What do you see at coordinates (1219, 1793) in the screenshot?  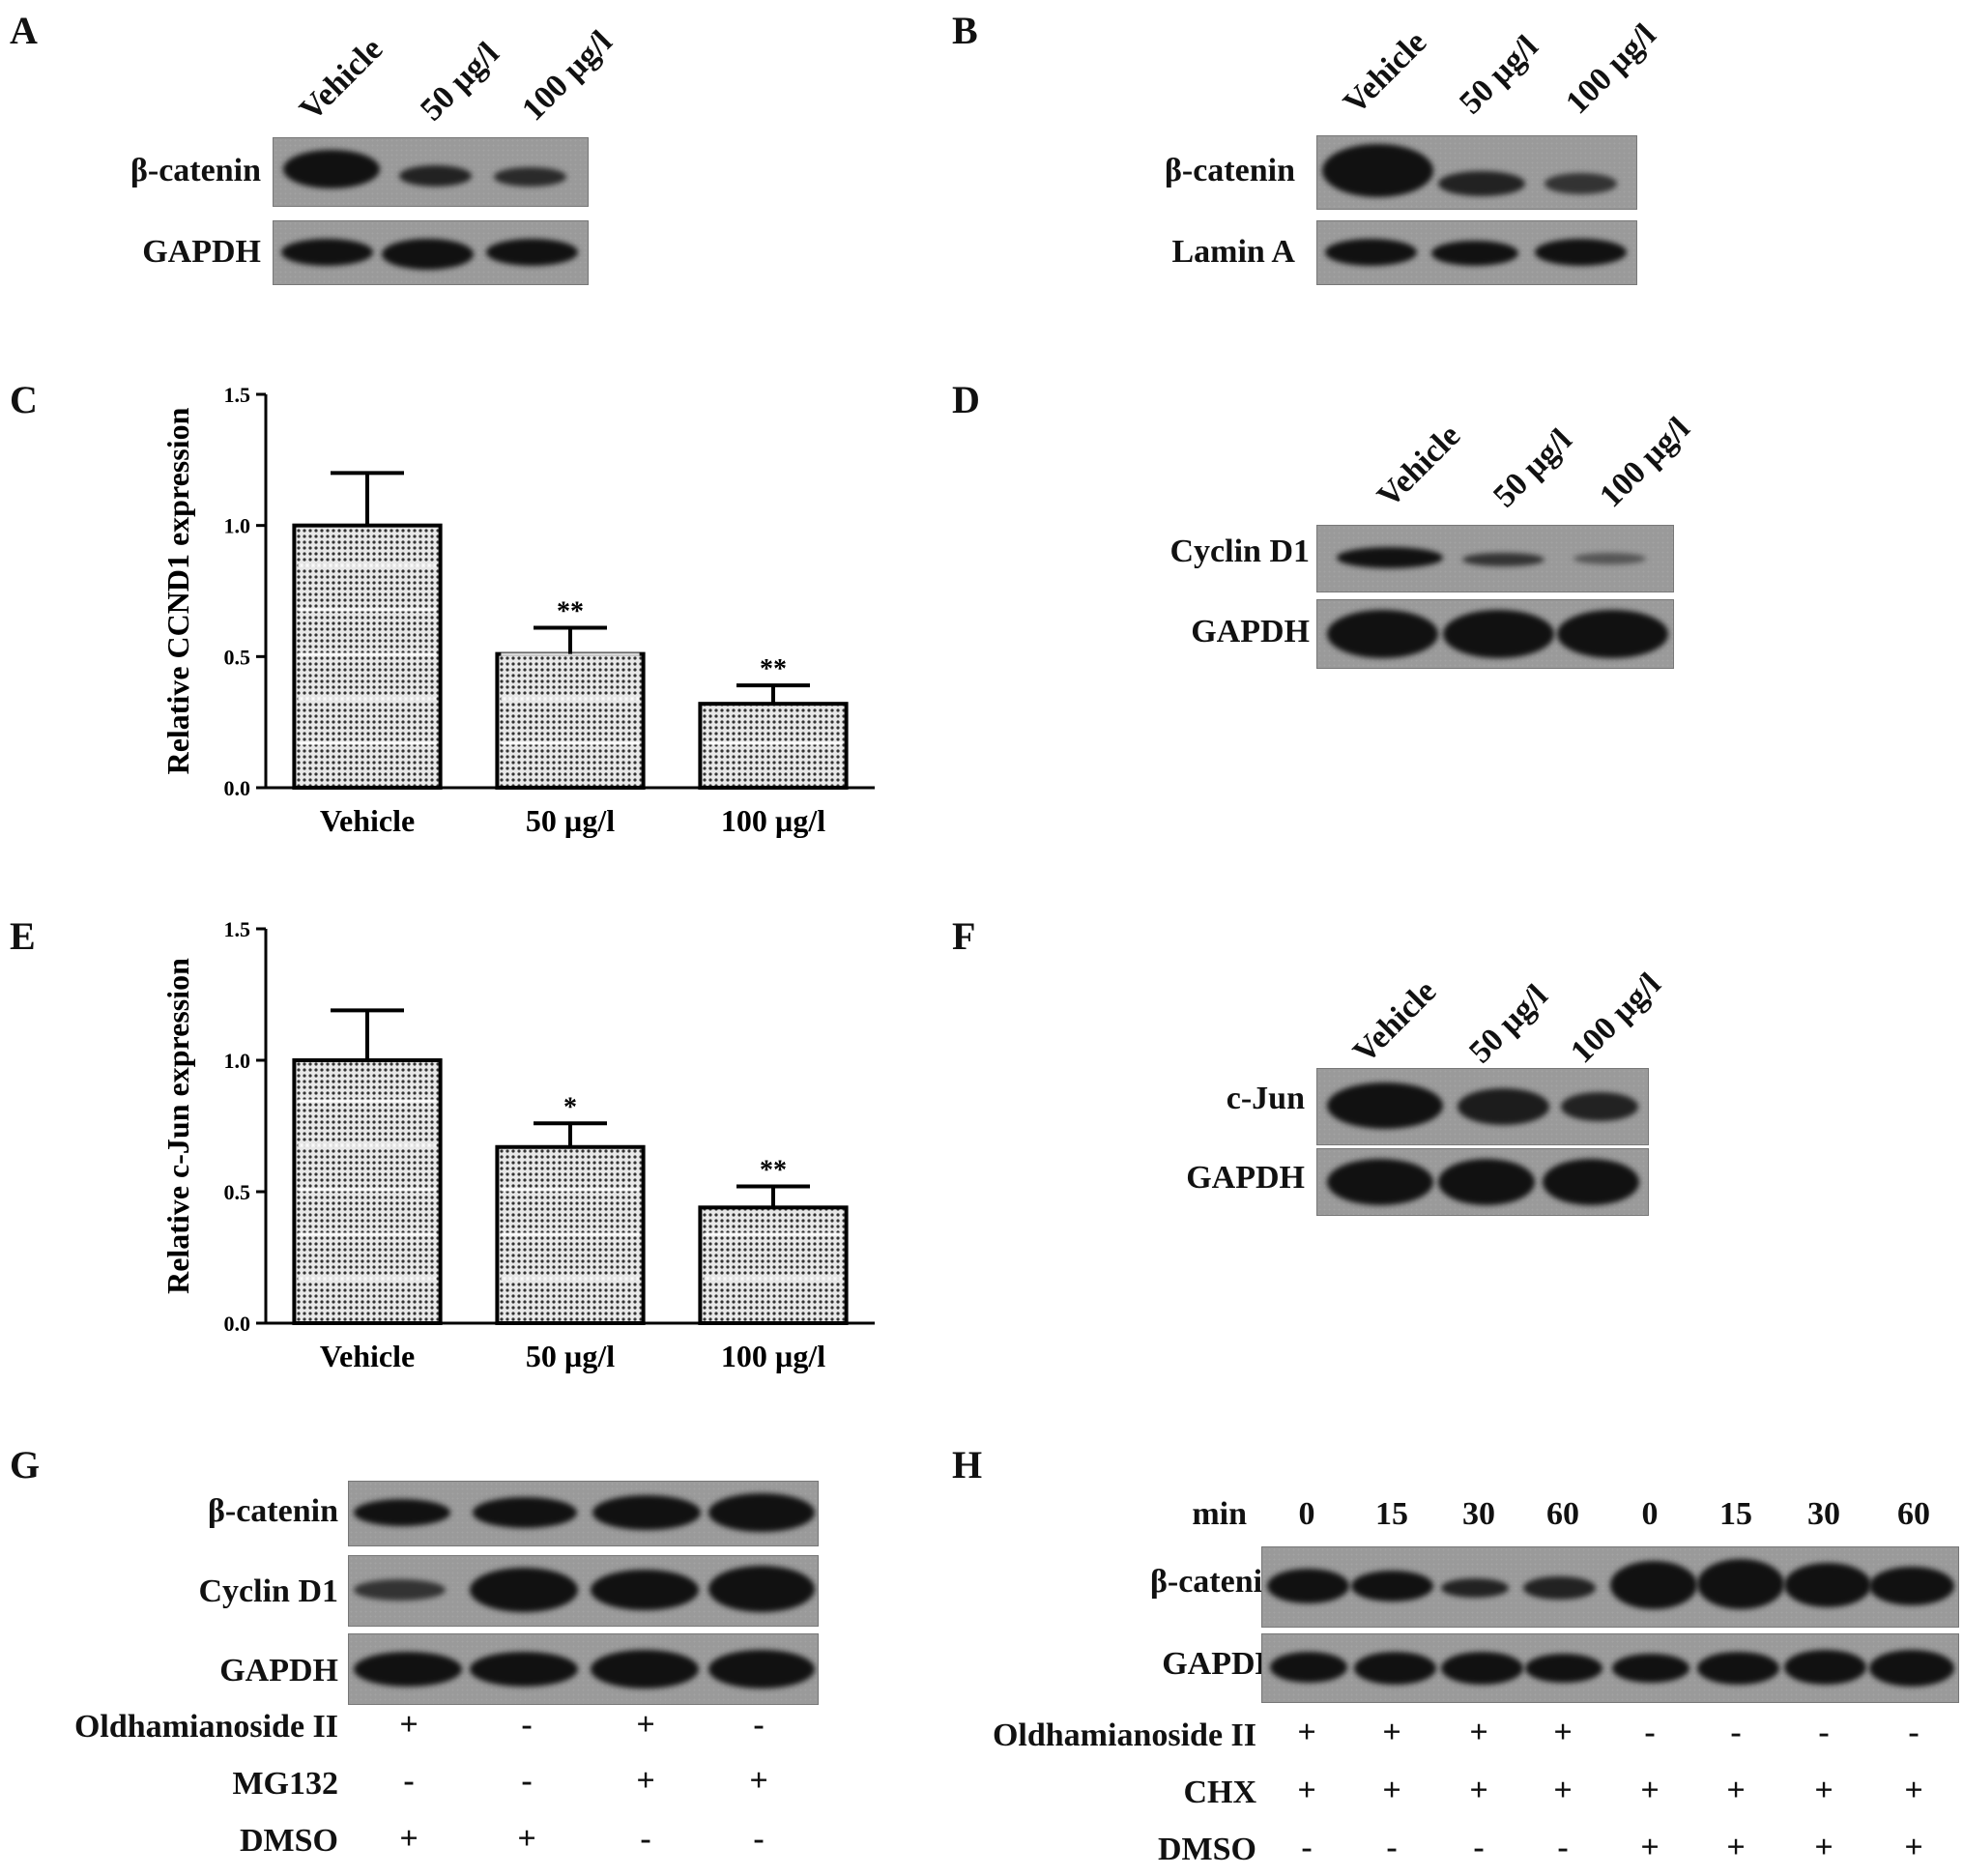 I see `condition-label-chx: CHX` at bounding box center [1219, 1793].